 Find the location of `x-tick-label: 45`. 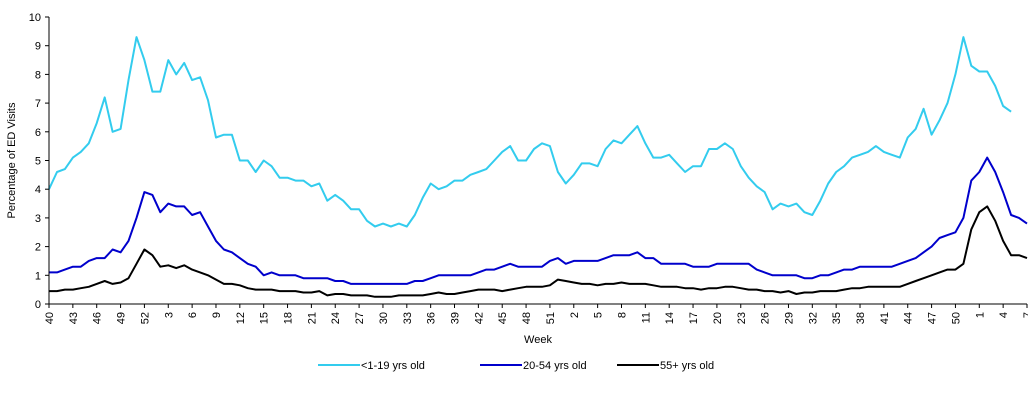

x-tick-label: 45 is located at coordinates (503, 318).